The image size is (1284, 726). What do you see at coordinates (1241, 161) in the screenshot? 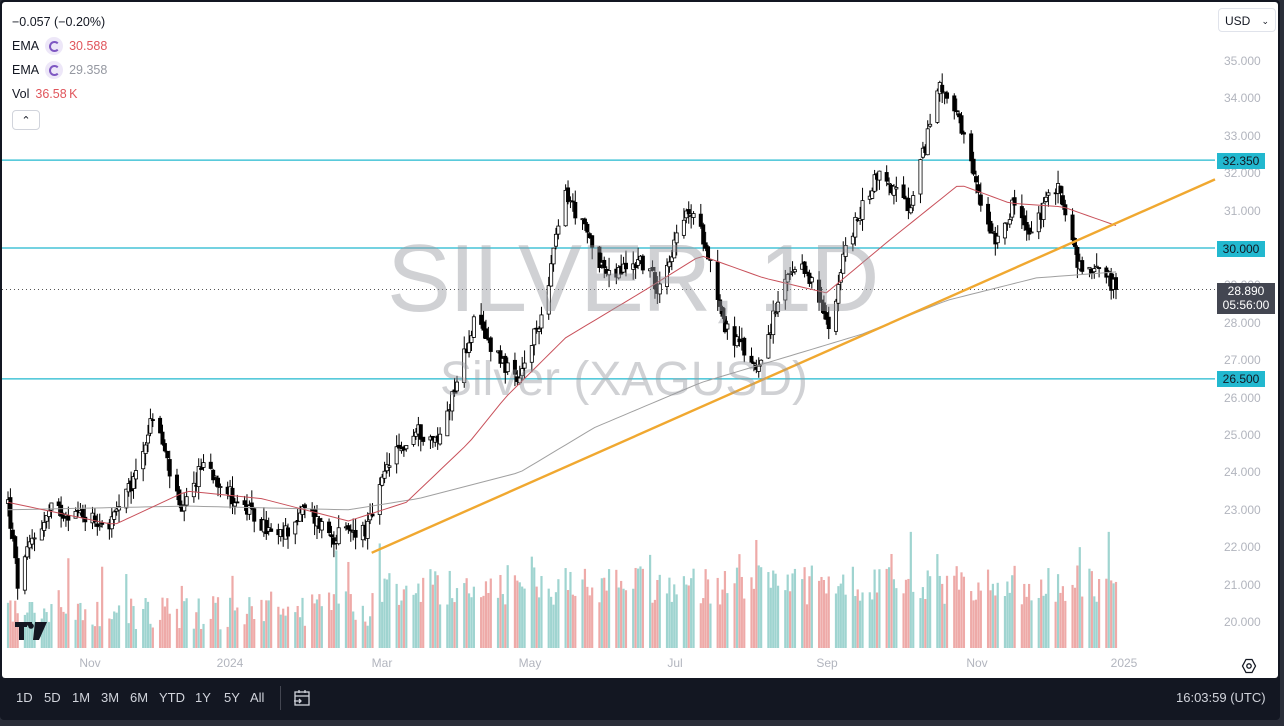
I see `level-label-32350: 32.350` at bounding box center [1241, 161].